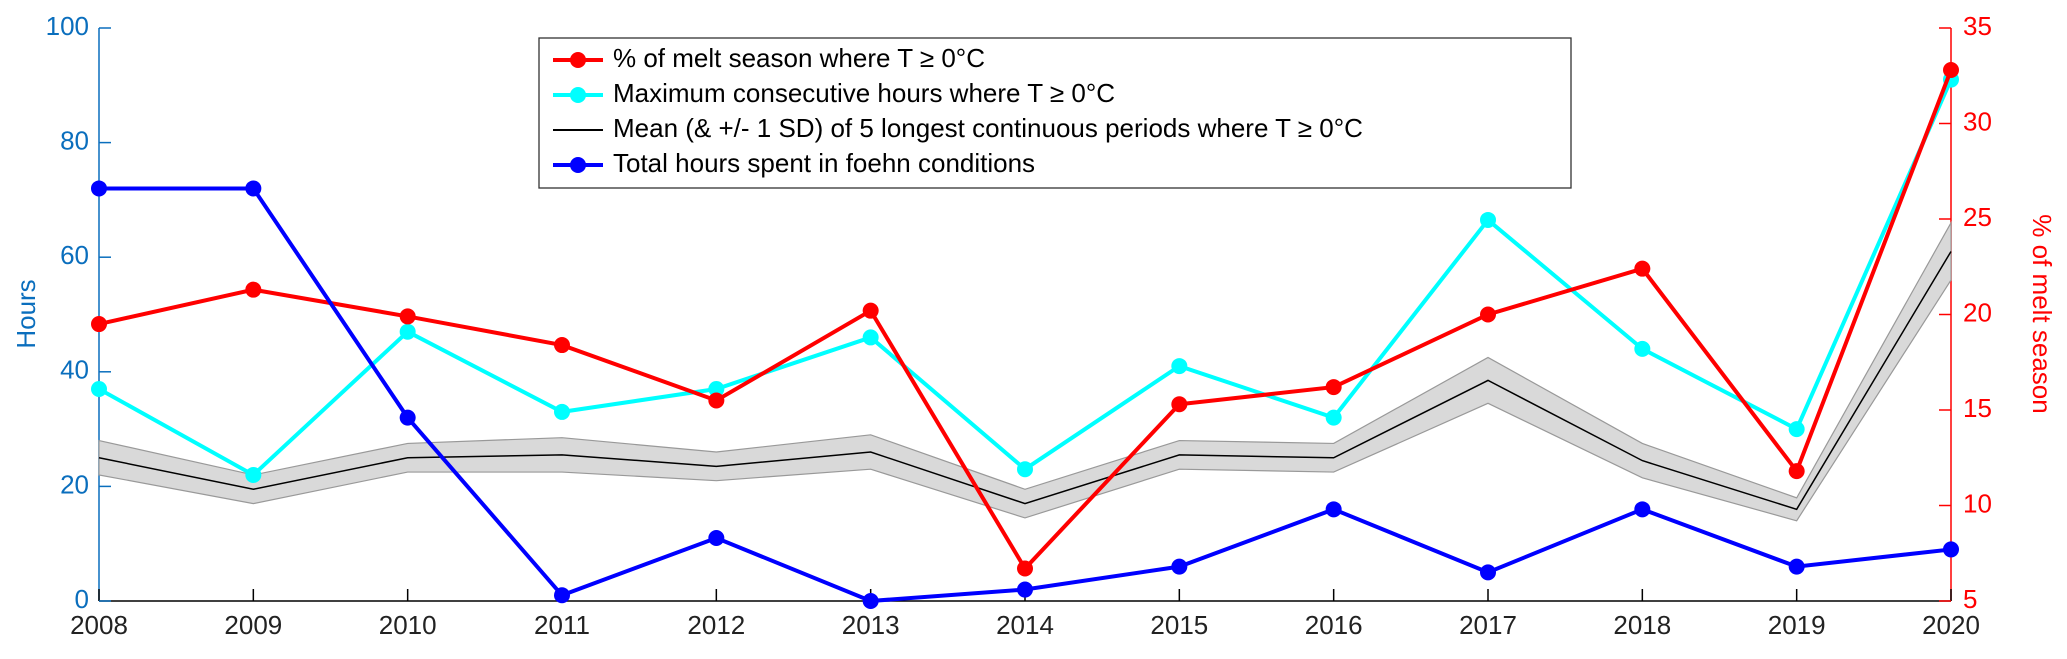 Image resolution: width=2067 pixels, height=659 pixels. I want to click on y2-tick-label: 15, so click(1977, 408).